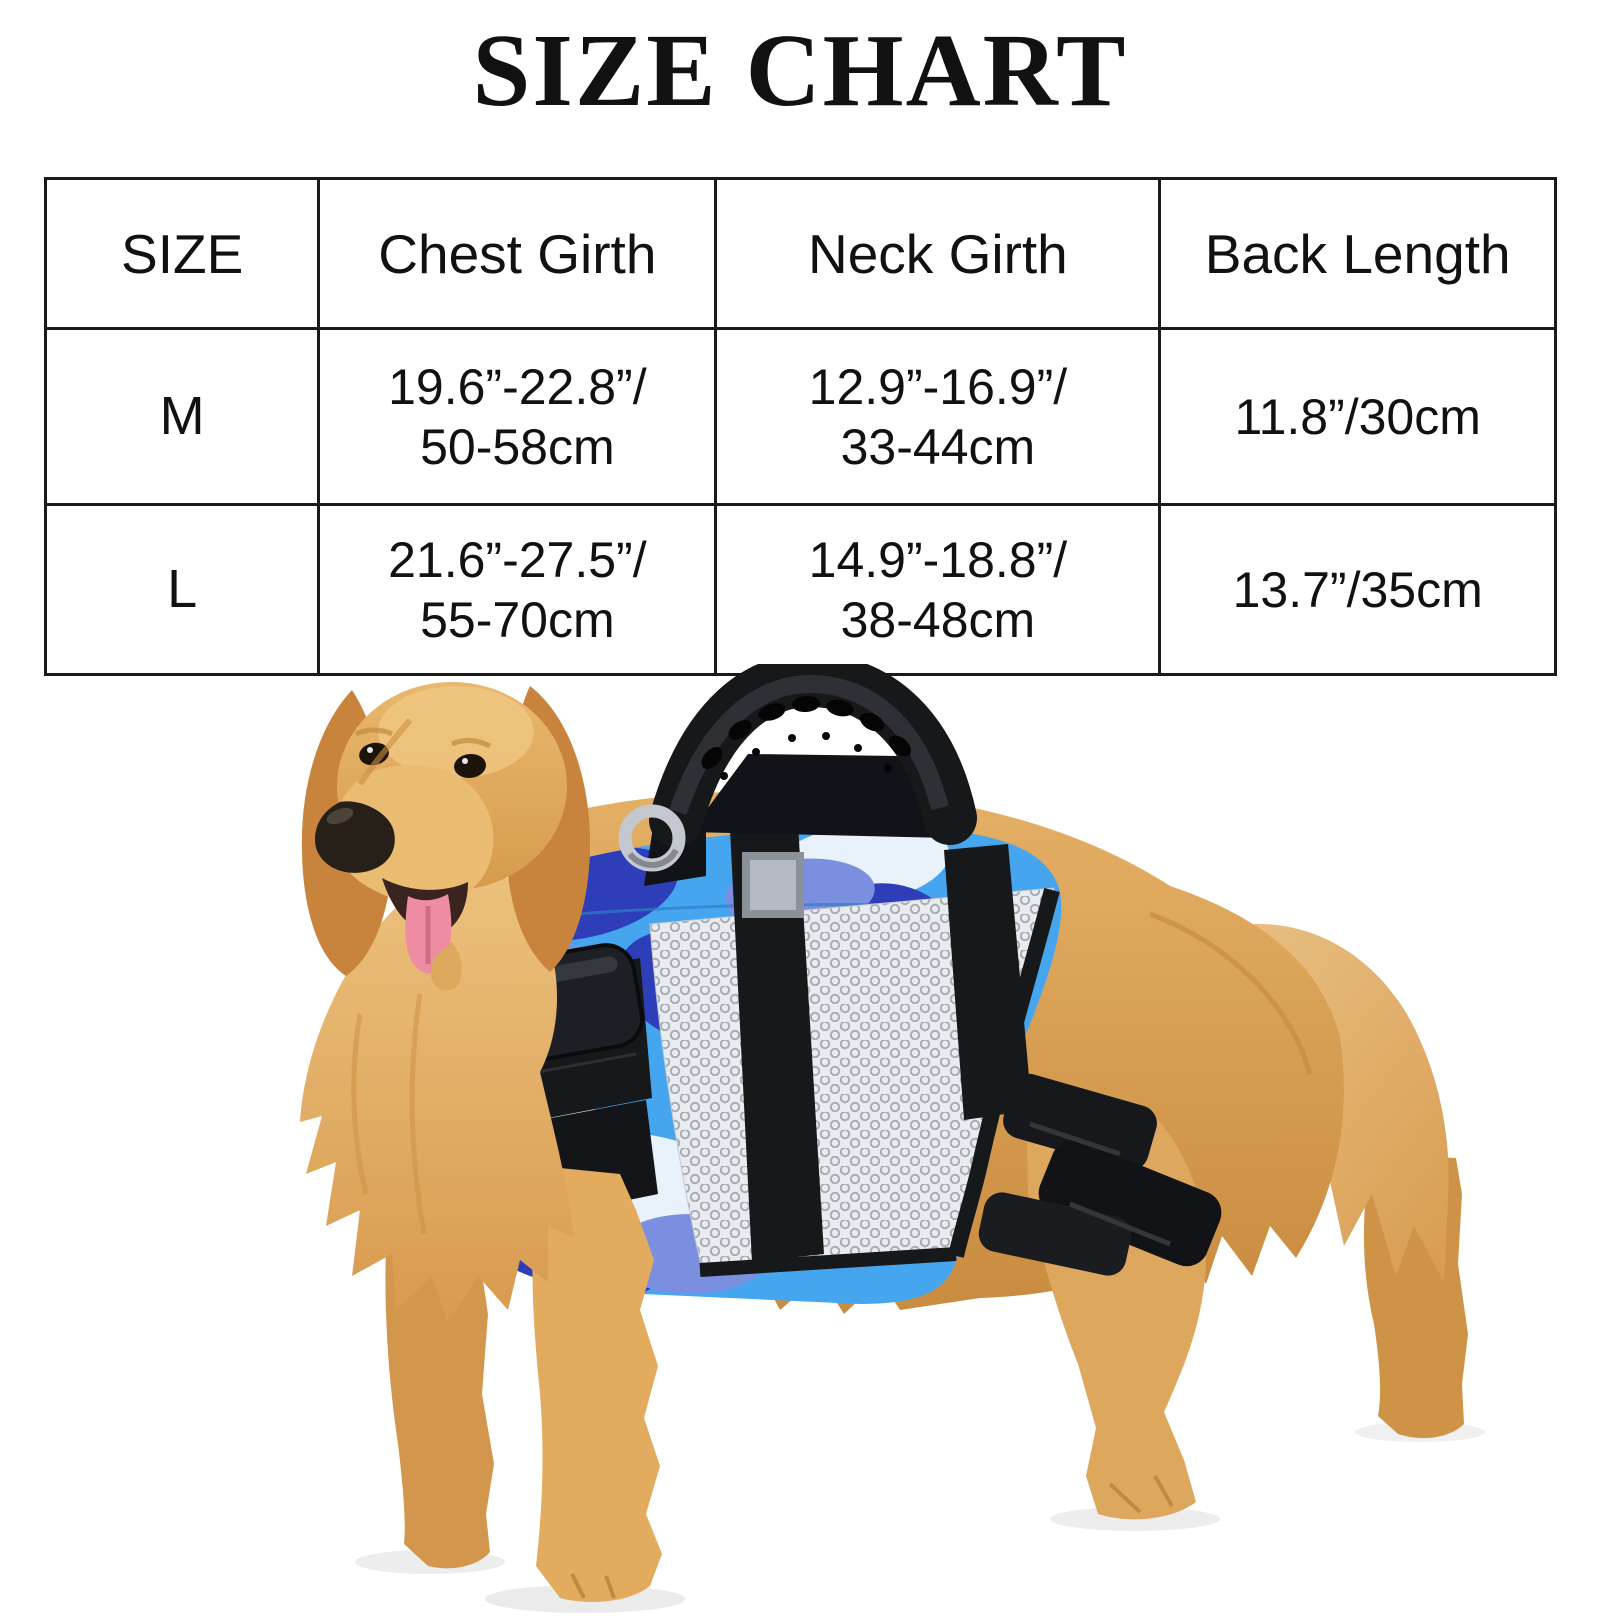  Describe the element at coordinates (446, 966) in the screenshot. I see `chin-tuft` at that location.